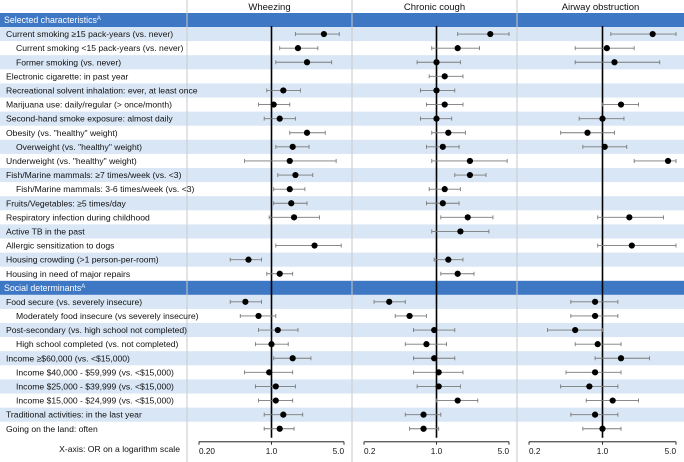  I want to click on row-label: Housing crowding (>1 person-per-room), so click(82, 260).